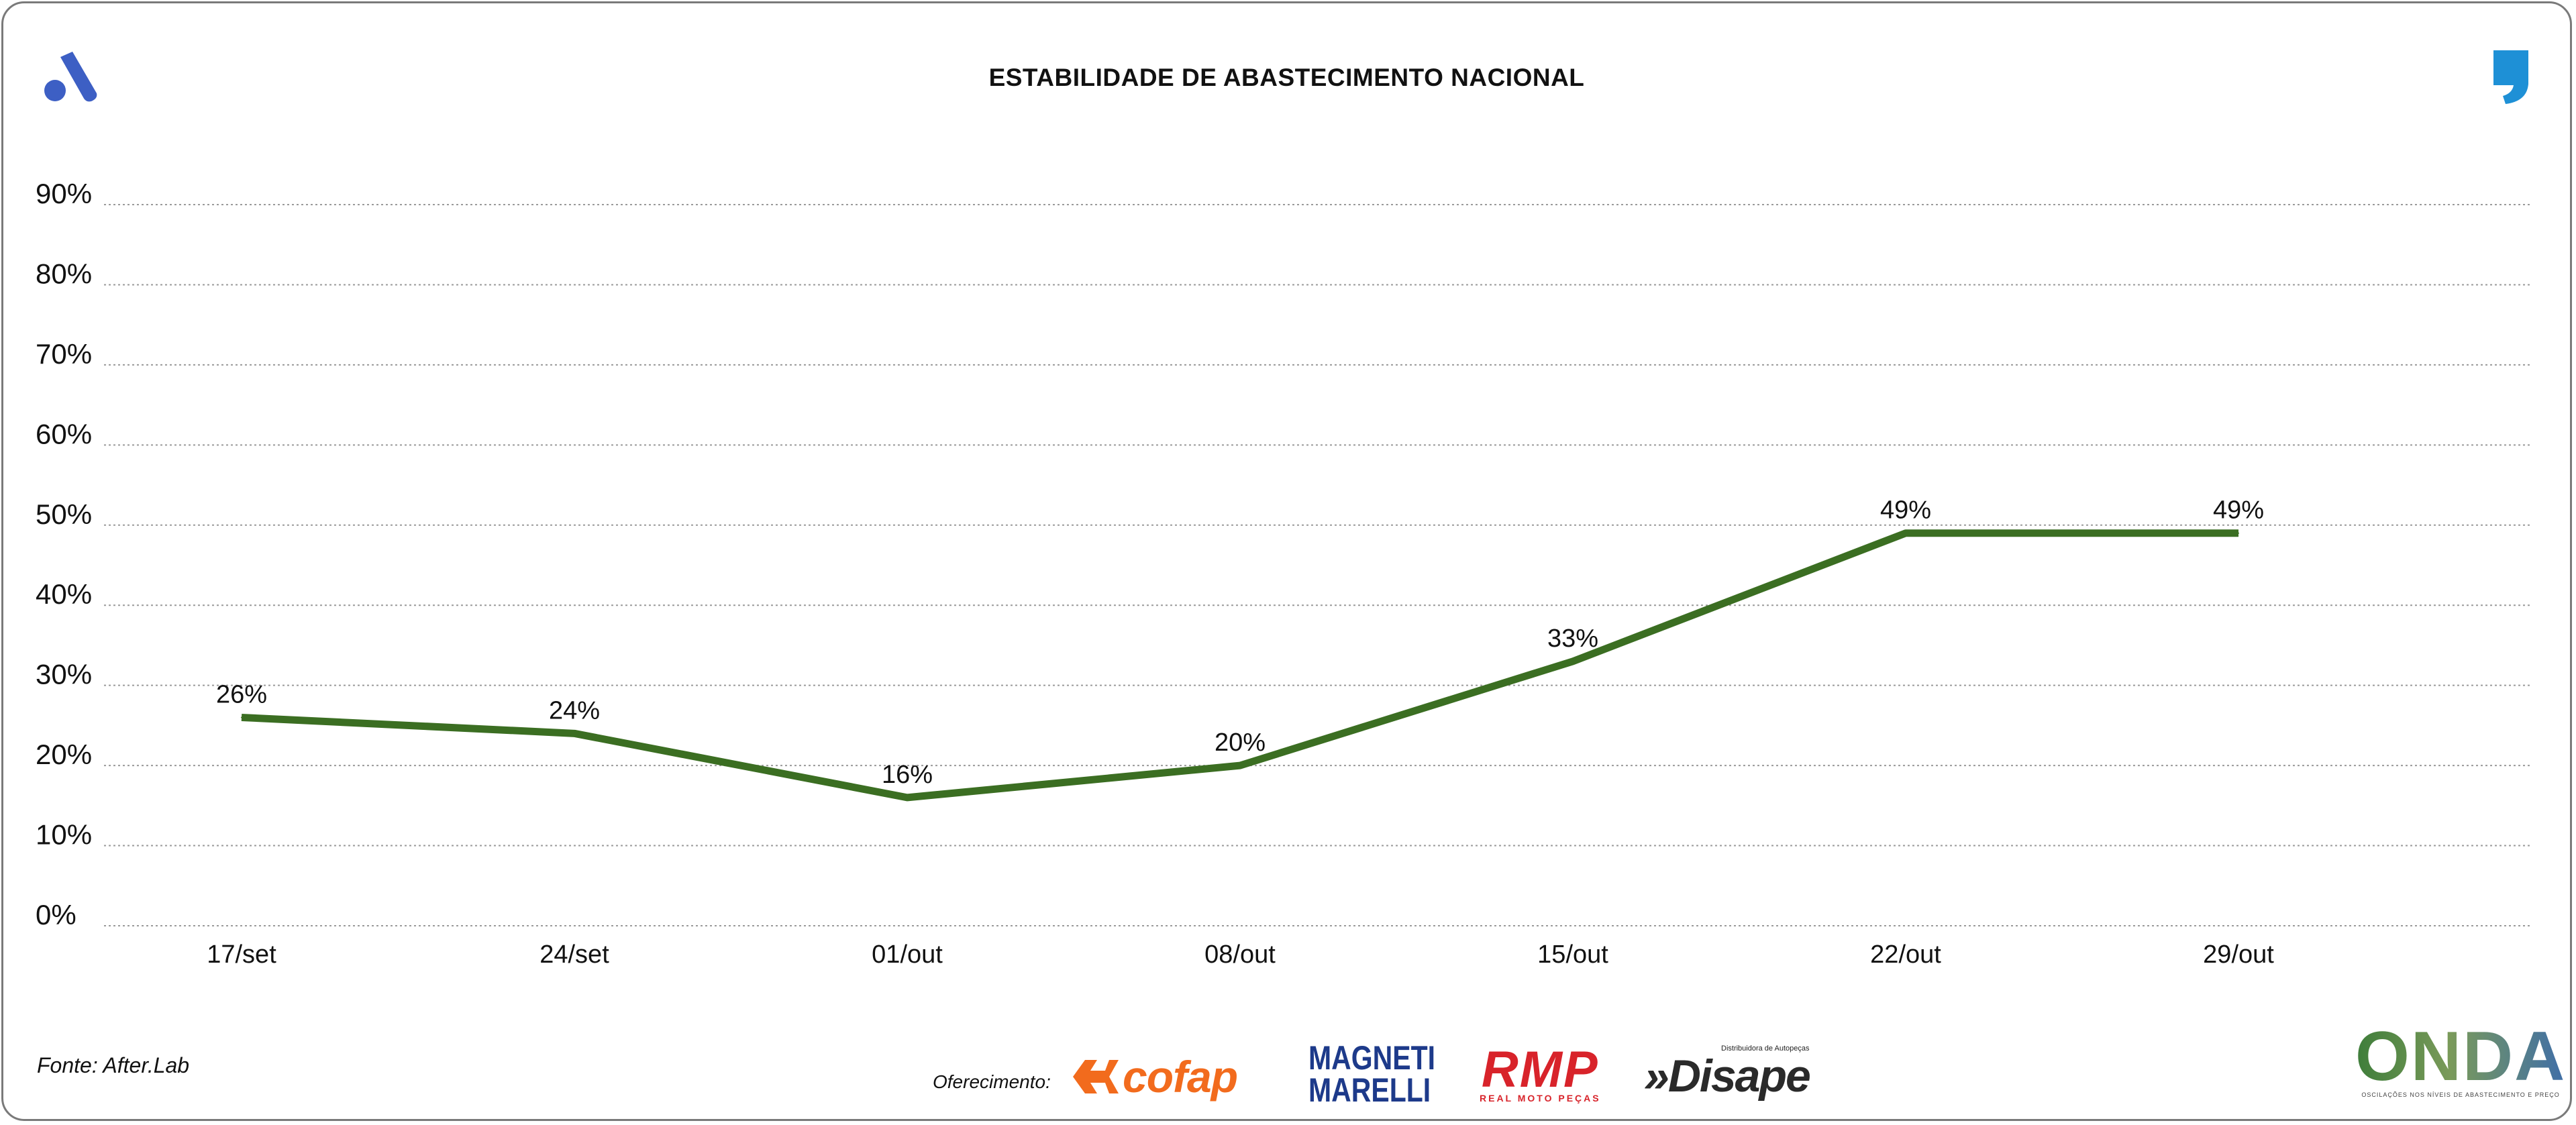 Image resolution: width=2576 pixels, height=1125 pixels. I want to click on y-tick-label: 90%, so click(64, 193).